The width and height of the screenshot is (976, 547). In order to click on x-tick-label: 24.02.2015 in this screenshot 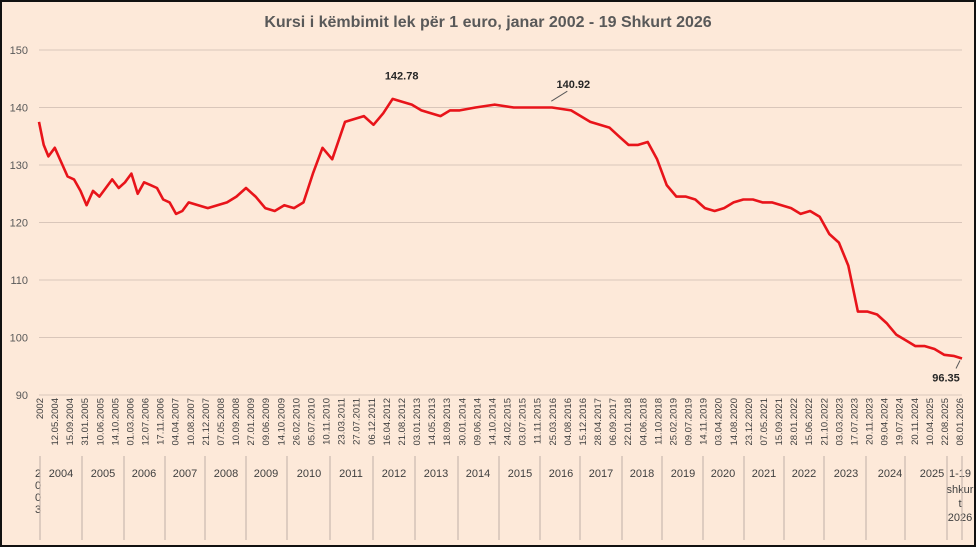, I will do `click(508, 422)`.